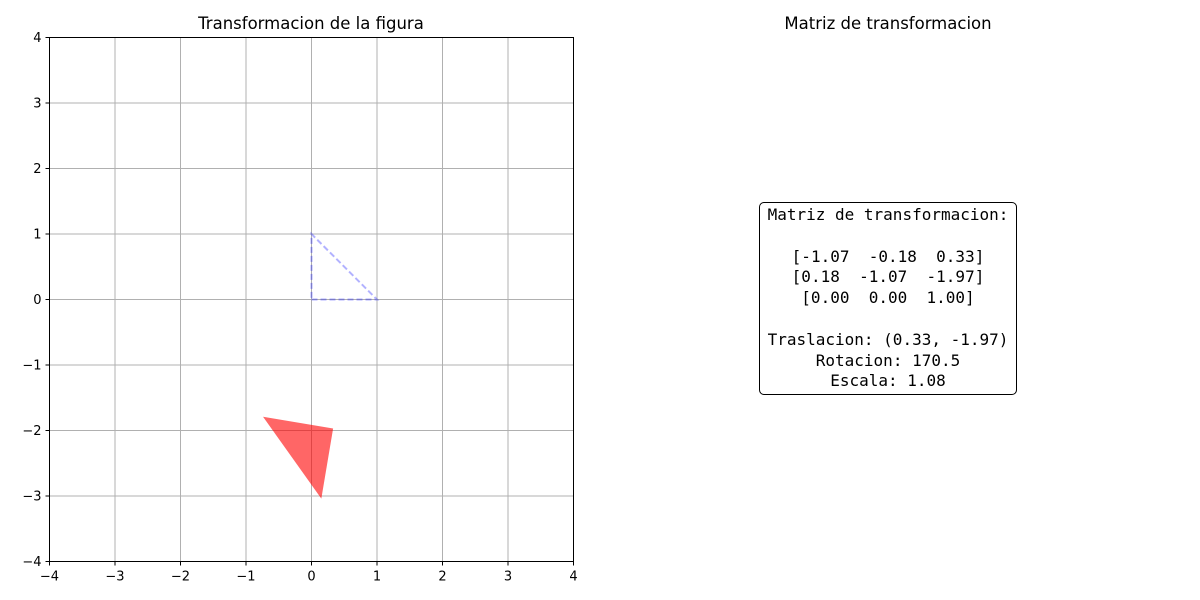 The width and height of the screenshot is (1200, 600). Describe the element at coordinates (888, 360) in the screenshot. I see `matrix-text-line: Rotacion: 170.5` at that location.